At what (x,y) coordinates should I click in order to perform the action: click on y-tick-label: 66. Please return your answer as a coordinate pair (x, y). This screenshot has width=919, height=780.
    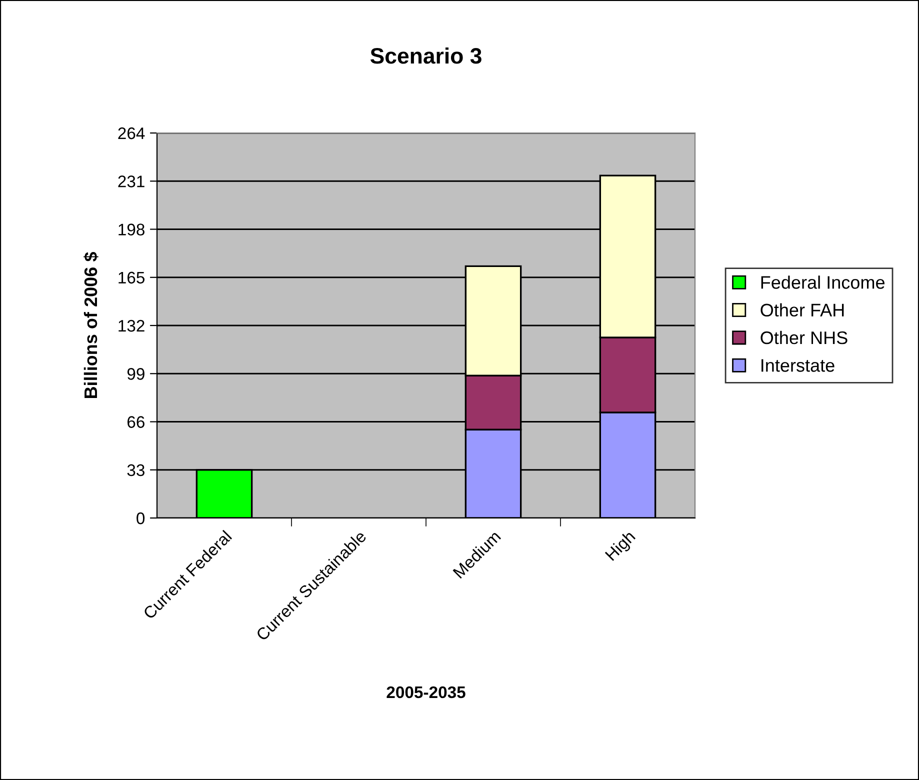
    Looking at the image, I should click on (136, 422).